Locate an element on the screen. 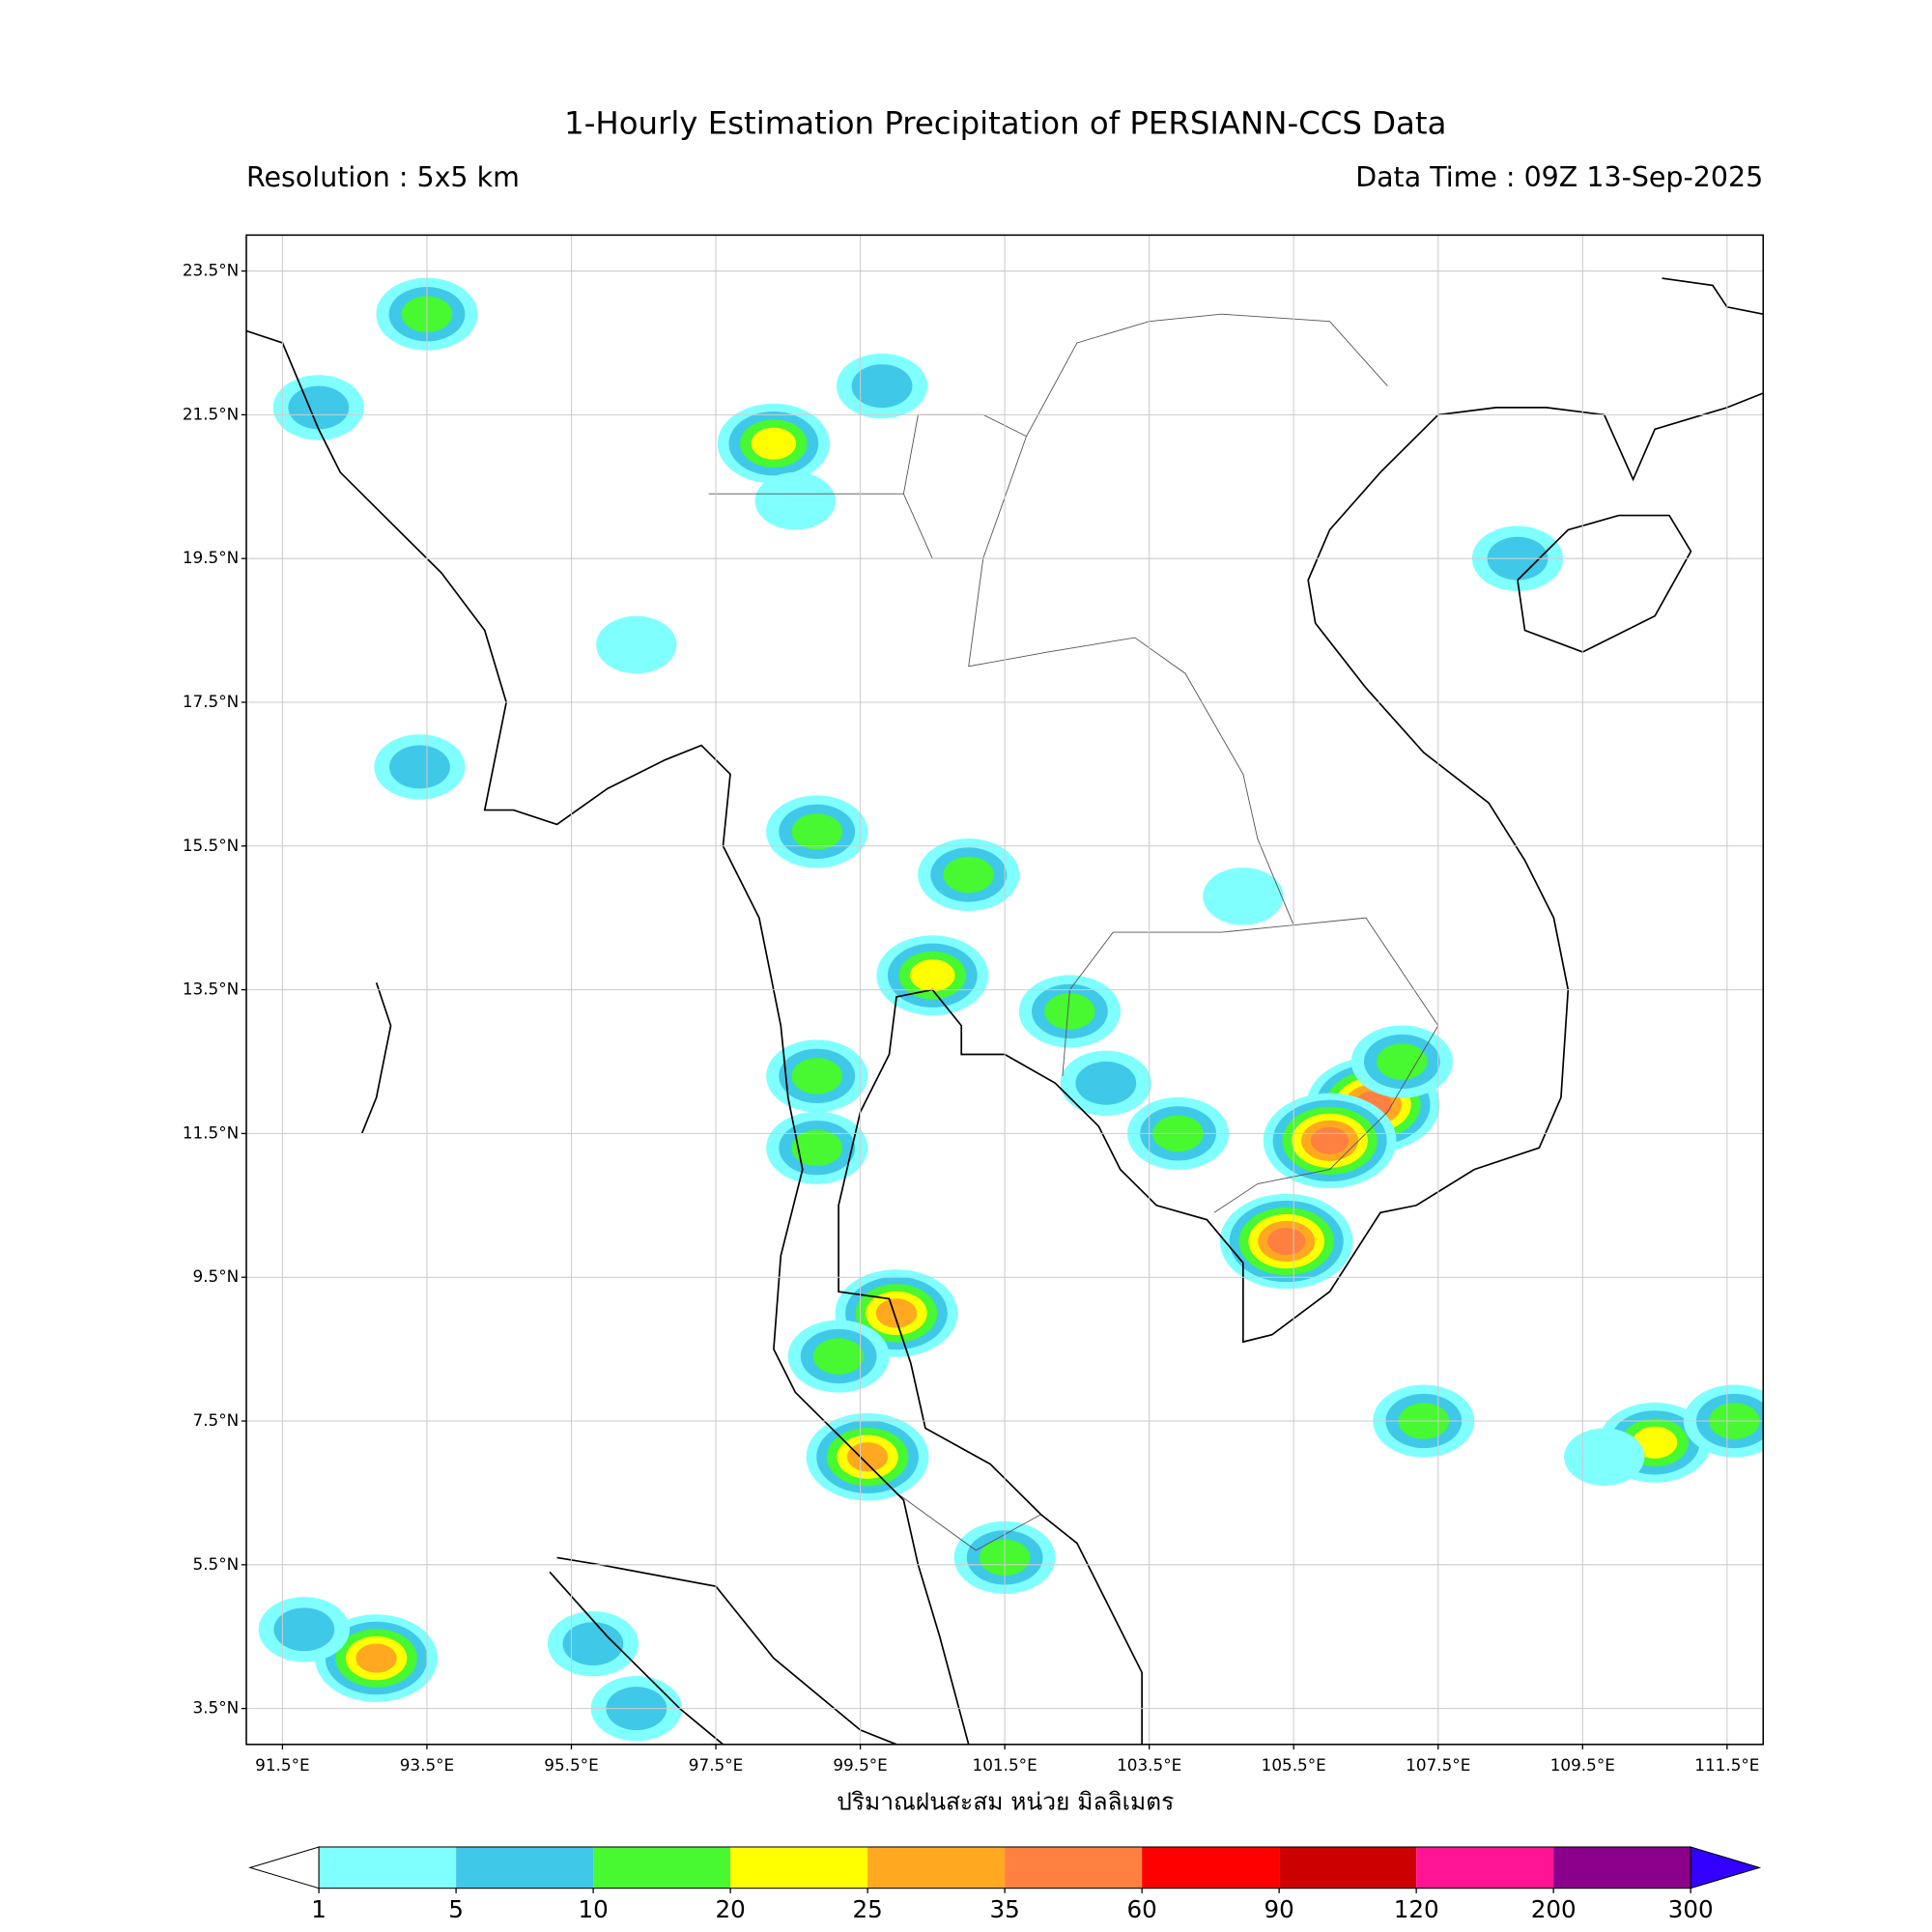 The height and width of the screenshot is (1932, 1932). lon-tick-label: 105.5°E is located at coordinates (1294, 1765).